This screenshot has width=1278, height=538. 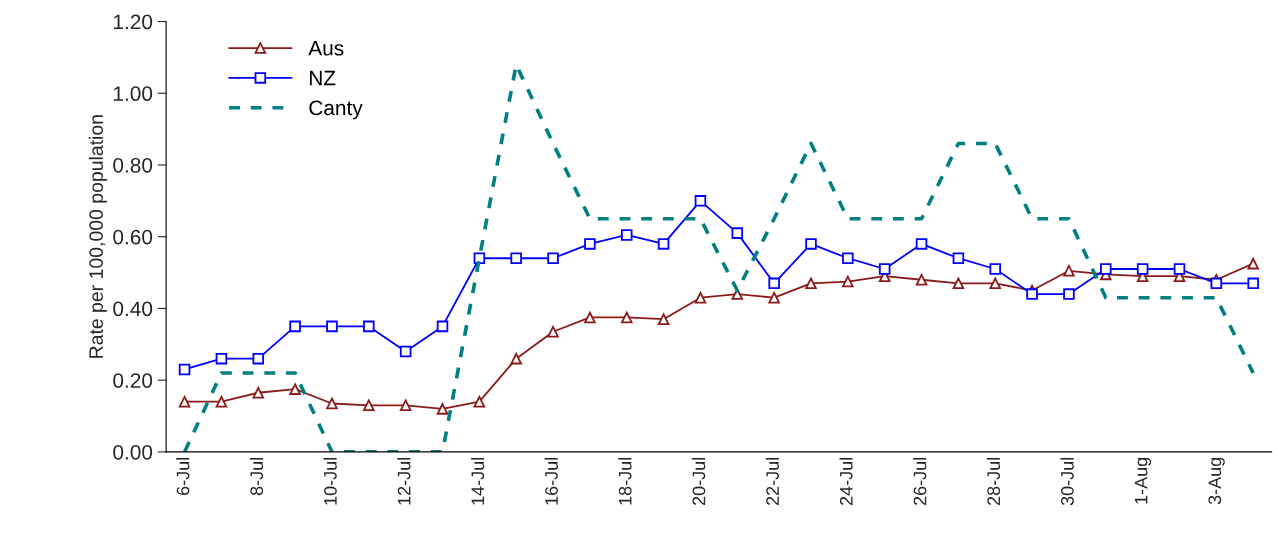 I want to click on x-tick-label: 26-Jul, so click(x=920, y=481).